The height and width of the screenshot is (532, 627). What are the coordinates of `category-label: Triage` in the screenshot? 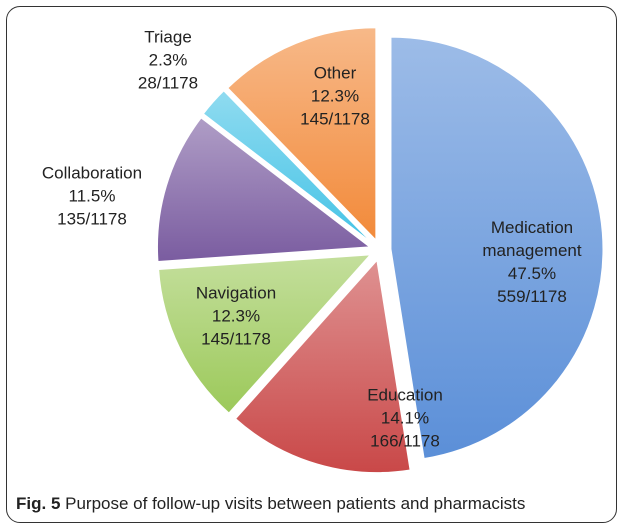 It's located at (168, 37).